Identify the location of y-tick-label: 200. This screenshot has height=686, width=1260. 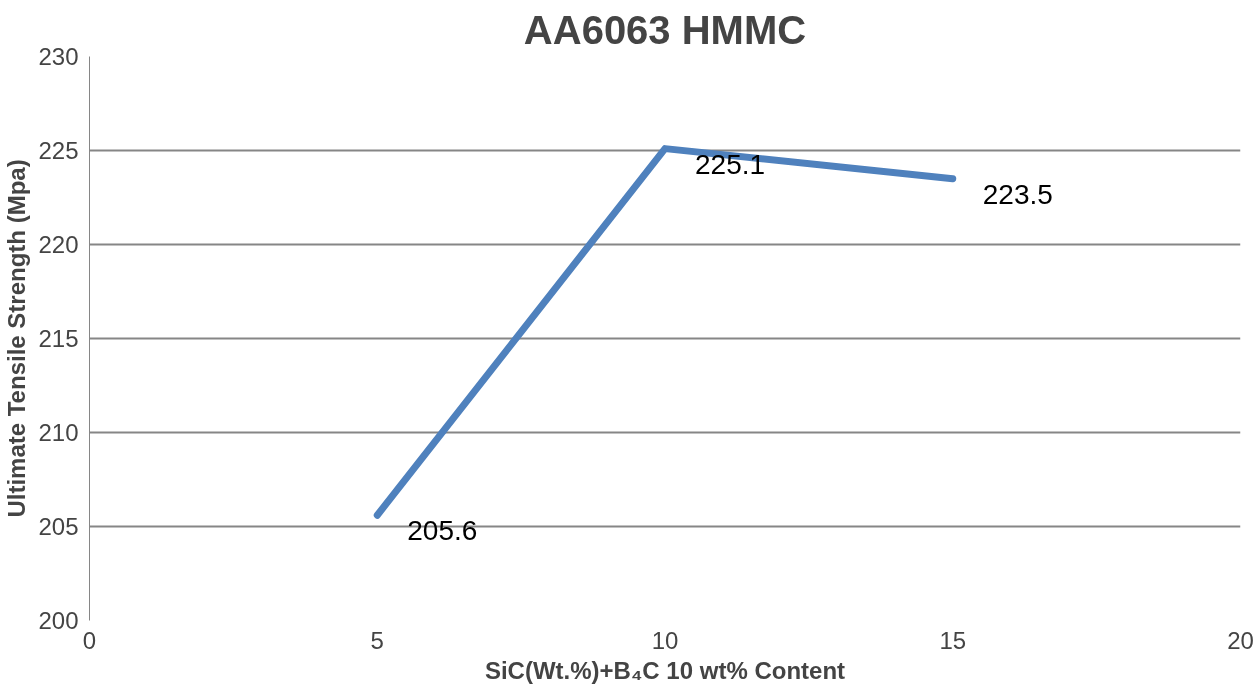
(58, 620).